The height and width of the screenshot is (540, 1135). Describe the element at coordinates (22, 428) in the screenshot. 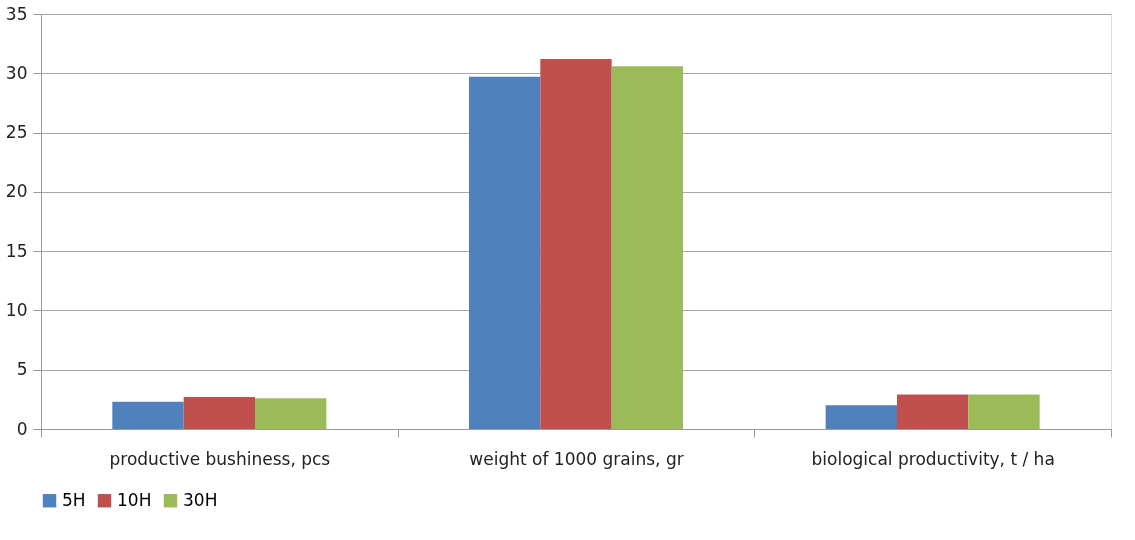

I see `y-tick-label: 0` at that location.